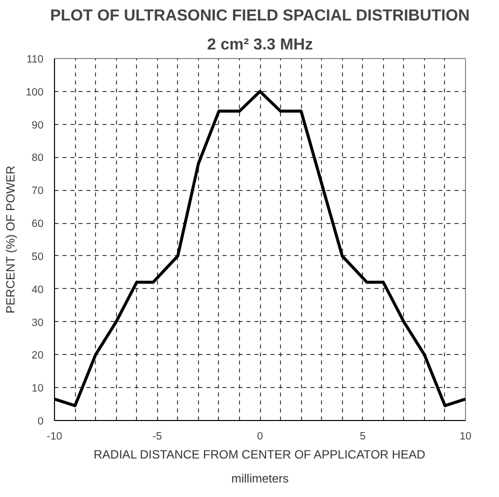  I want to click on chart-subtitle: 2 cm² 3.3 MHz, so click(260, 45).